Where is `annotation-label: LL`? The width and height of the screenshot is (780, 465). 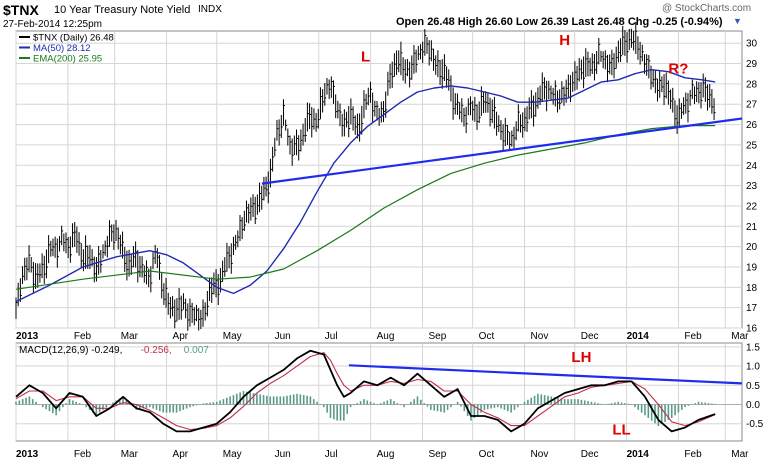 annotation-label: LL is located at coordinates (621, 429).